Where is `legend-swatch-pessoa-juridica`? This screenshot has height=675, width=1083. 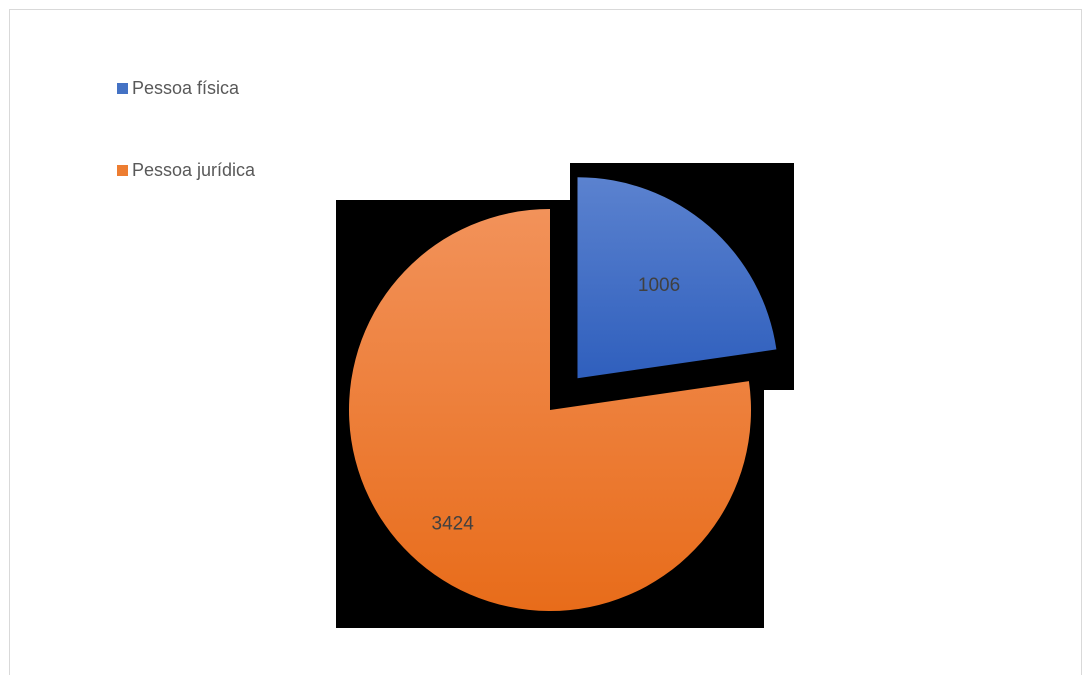 legend-swatch-pessoa-juridica is located at coordinates (122, 170).